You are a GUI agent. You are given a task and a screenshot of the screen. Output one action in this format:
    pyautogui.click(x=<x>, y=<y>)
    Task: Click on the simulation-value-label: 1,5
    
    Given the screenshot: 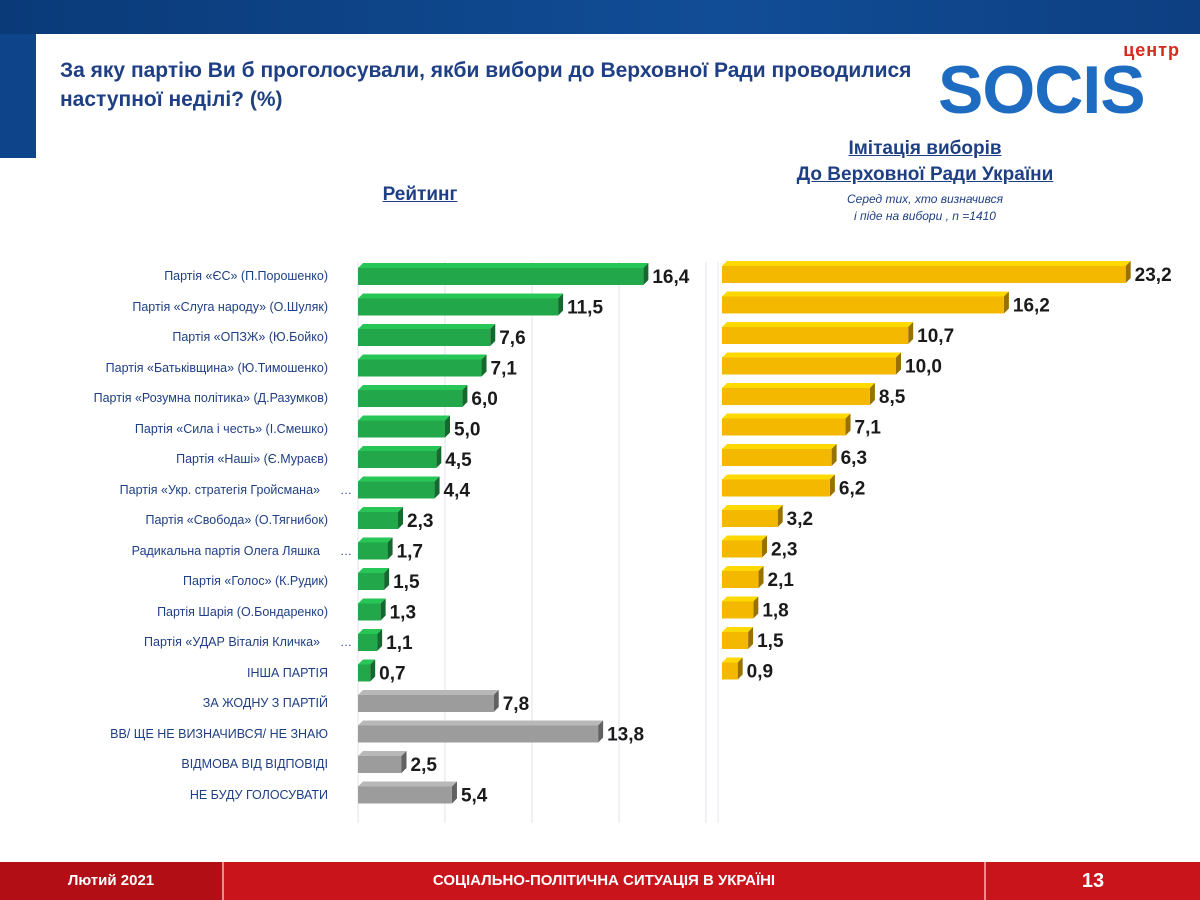 What is the action you would take?
    pyautogui.click(x=770, y=641)
    